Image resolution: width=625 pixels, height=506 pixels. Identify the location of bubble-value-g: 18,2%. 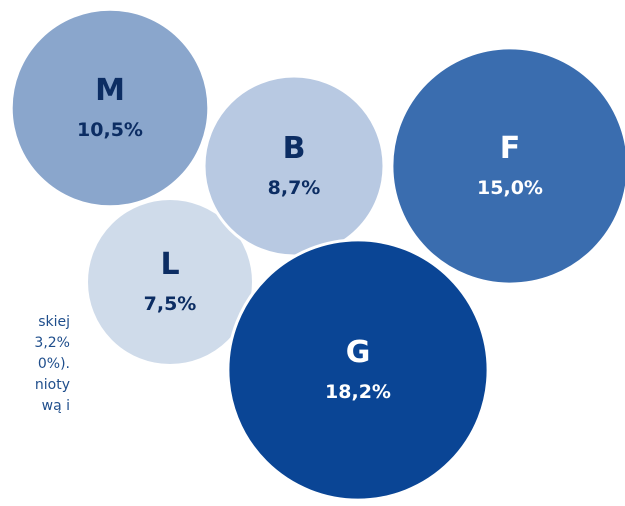
(358, 392).